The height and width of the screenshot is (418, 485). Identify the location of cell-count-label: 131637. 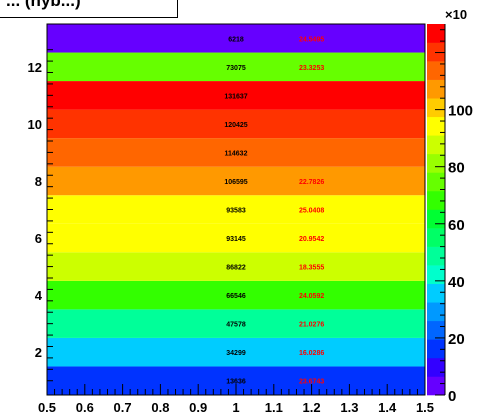
(235, 96).